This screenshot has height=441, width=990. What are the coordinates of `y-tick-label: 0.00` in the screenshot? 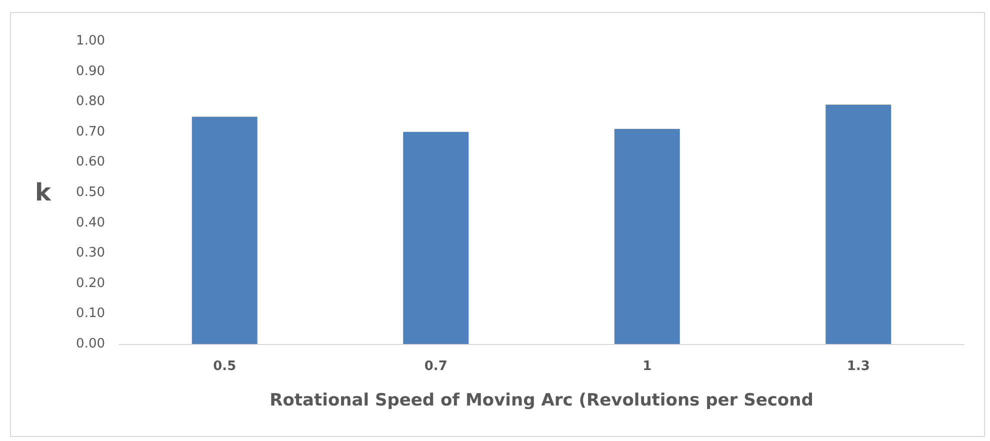 It's located at (90, 344).